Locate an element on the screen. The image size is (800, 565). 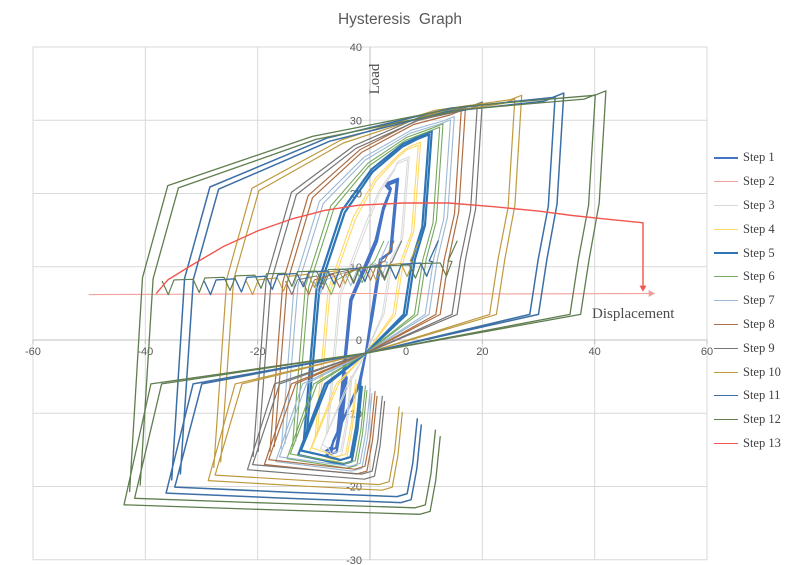
legend-item-step-10: Step 10 is located at coordinates (747, 372).